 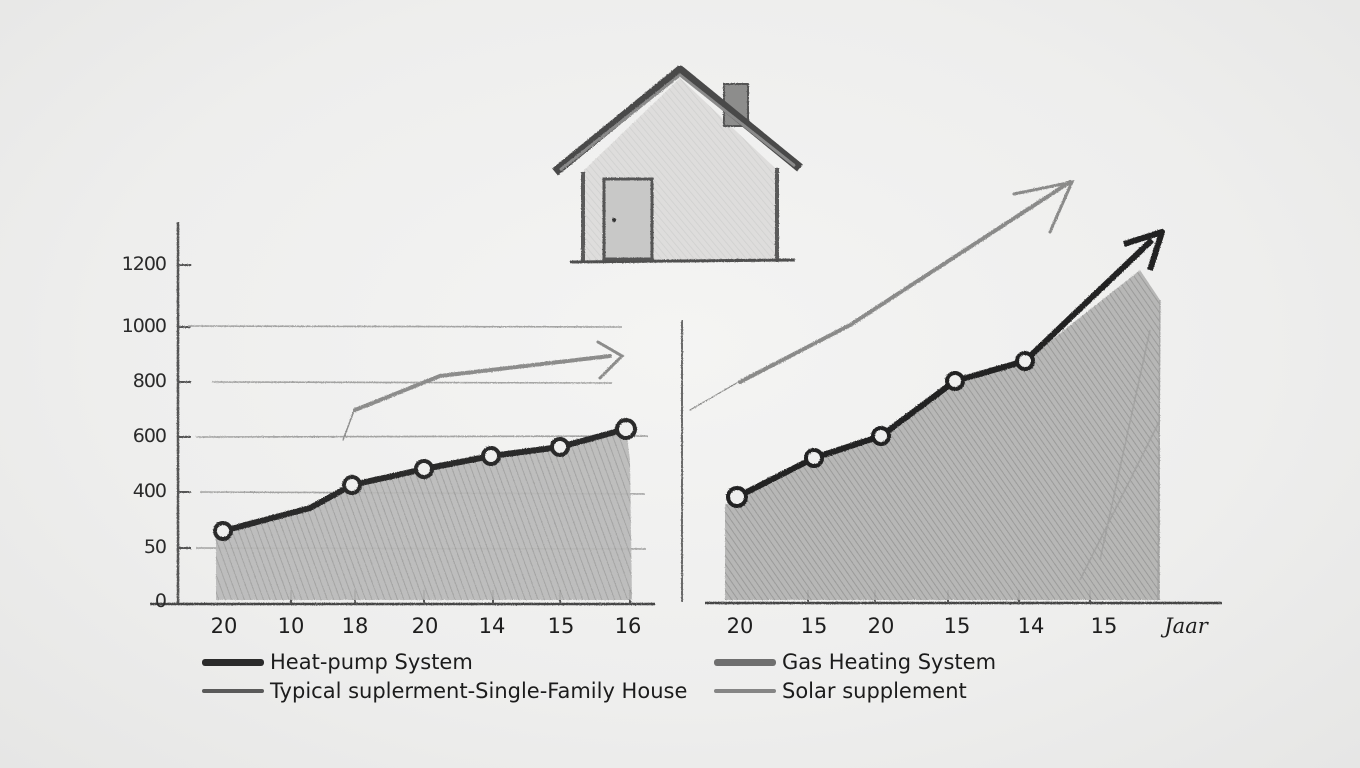 I want to click on gas-heating-series, so click(x=945, y=368).